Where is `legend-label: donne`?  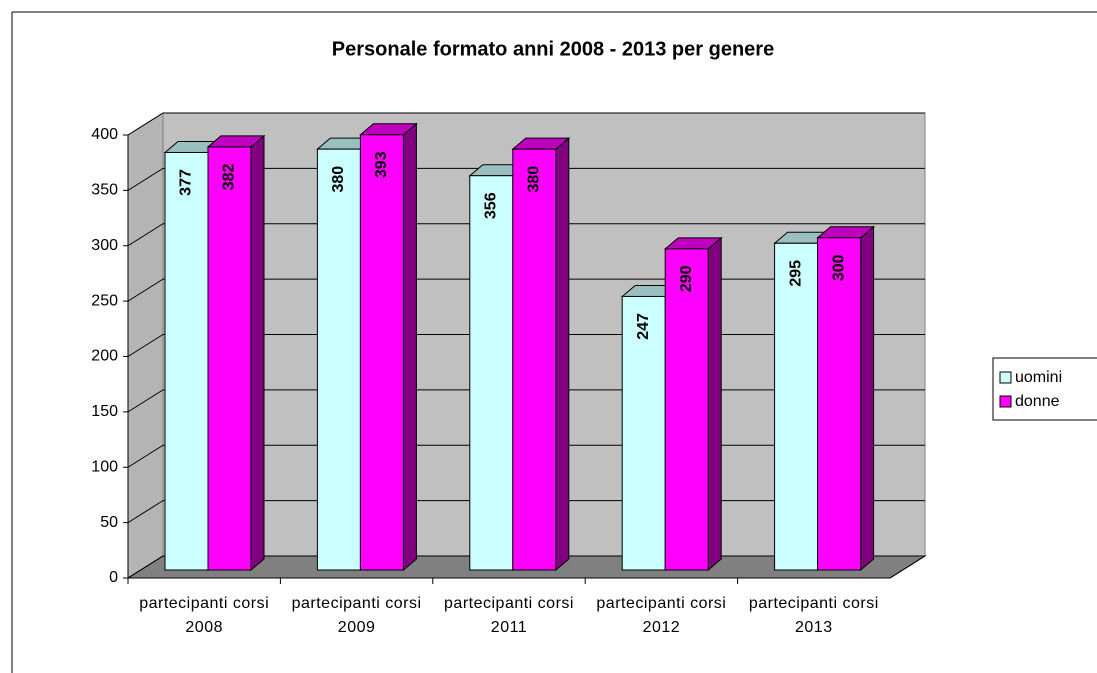 legend-label: donne is located at coordinates (1037, 401).